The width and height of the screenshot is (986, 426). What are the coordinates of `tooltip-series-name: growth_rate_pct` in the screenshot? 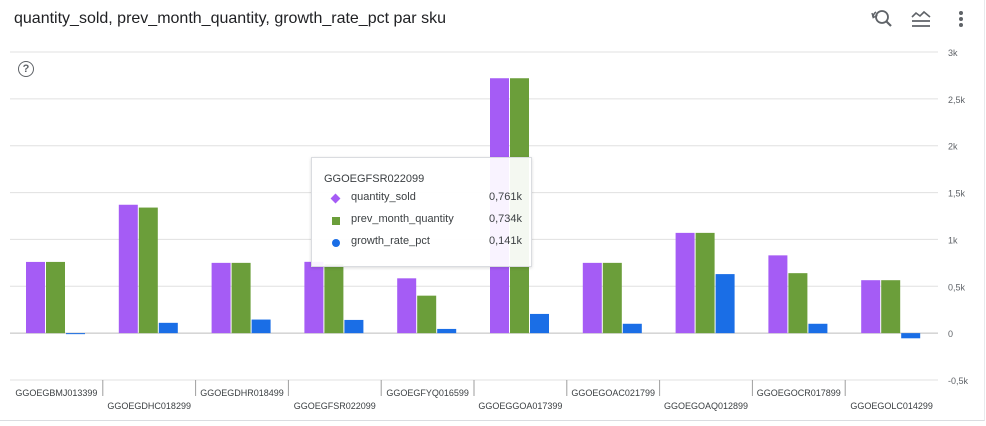 It's located at (390, 241).